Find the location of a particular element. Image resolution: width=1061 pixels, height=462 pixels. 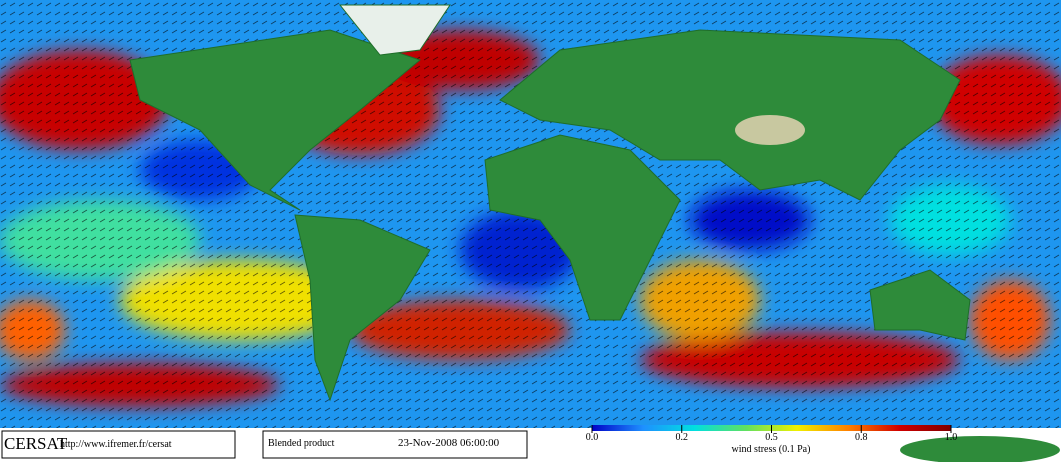

date: 23-Nov-2008 06:00:00 is located at coordinates (449, 443).